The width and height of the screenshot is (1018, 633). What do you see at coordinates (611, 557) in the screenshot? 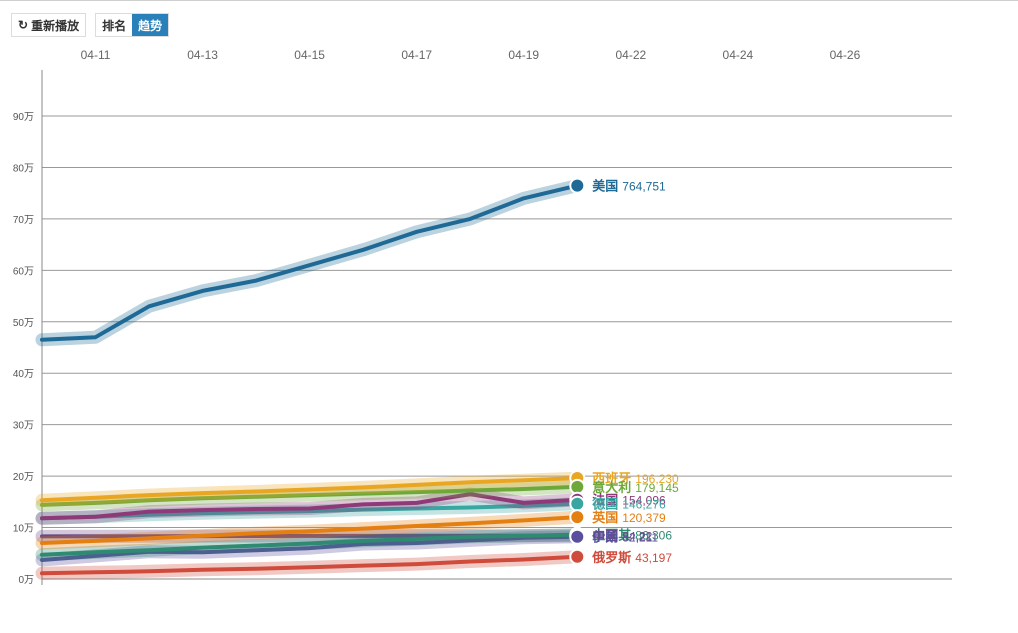
I see `series-name: 俄罗斯` at bounding box center [611, 557].